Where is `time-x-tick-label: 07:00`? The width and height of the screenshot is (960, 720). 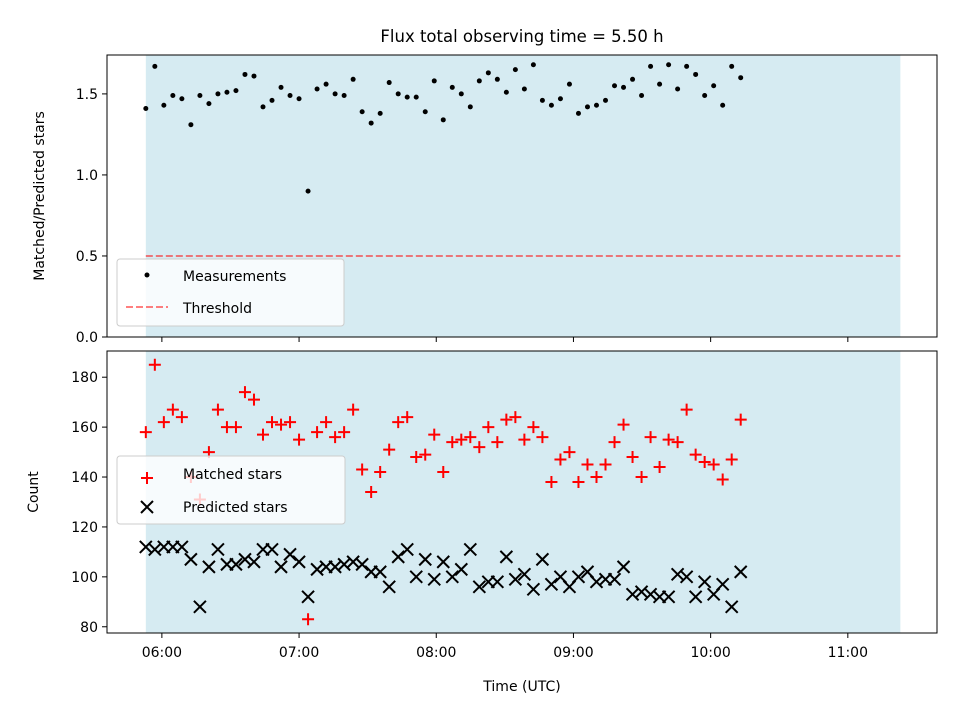 time-x-tick-label: 07:00 is located at coordinates (299, 653).